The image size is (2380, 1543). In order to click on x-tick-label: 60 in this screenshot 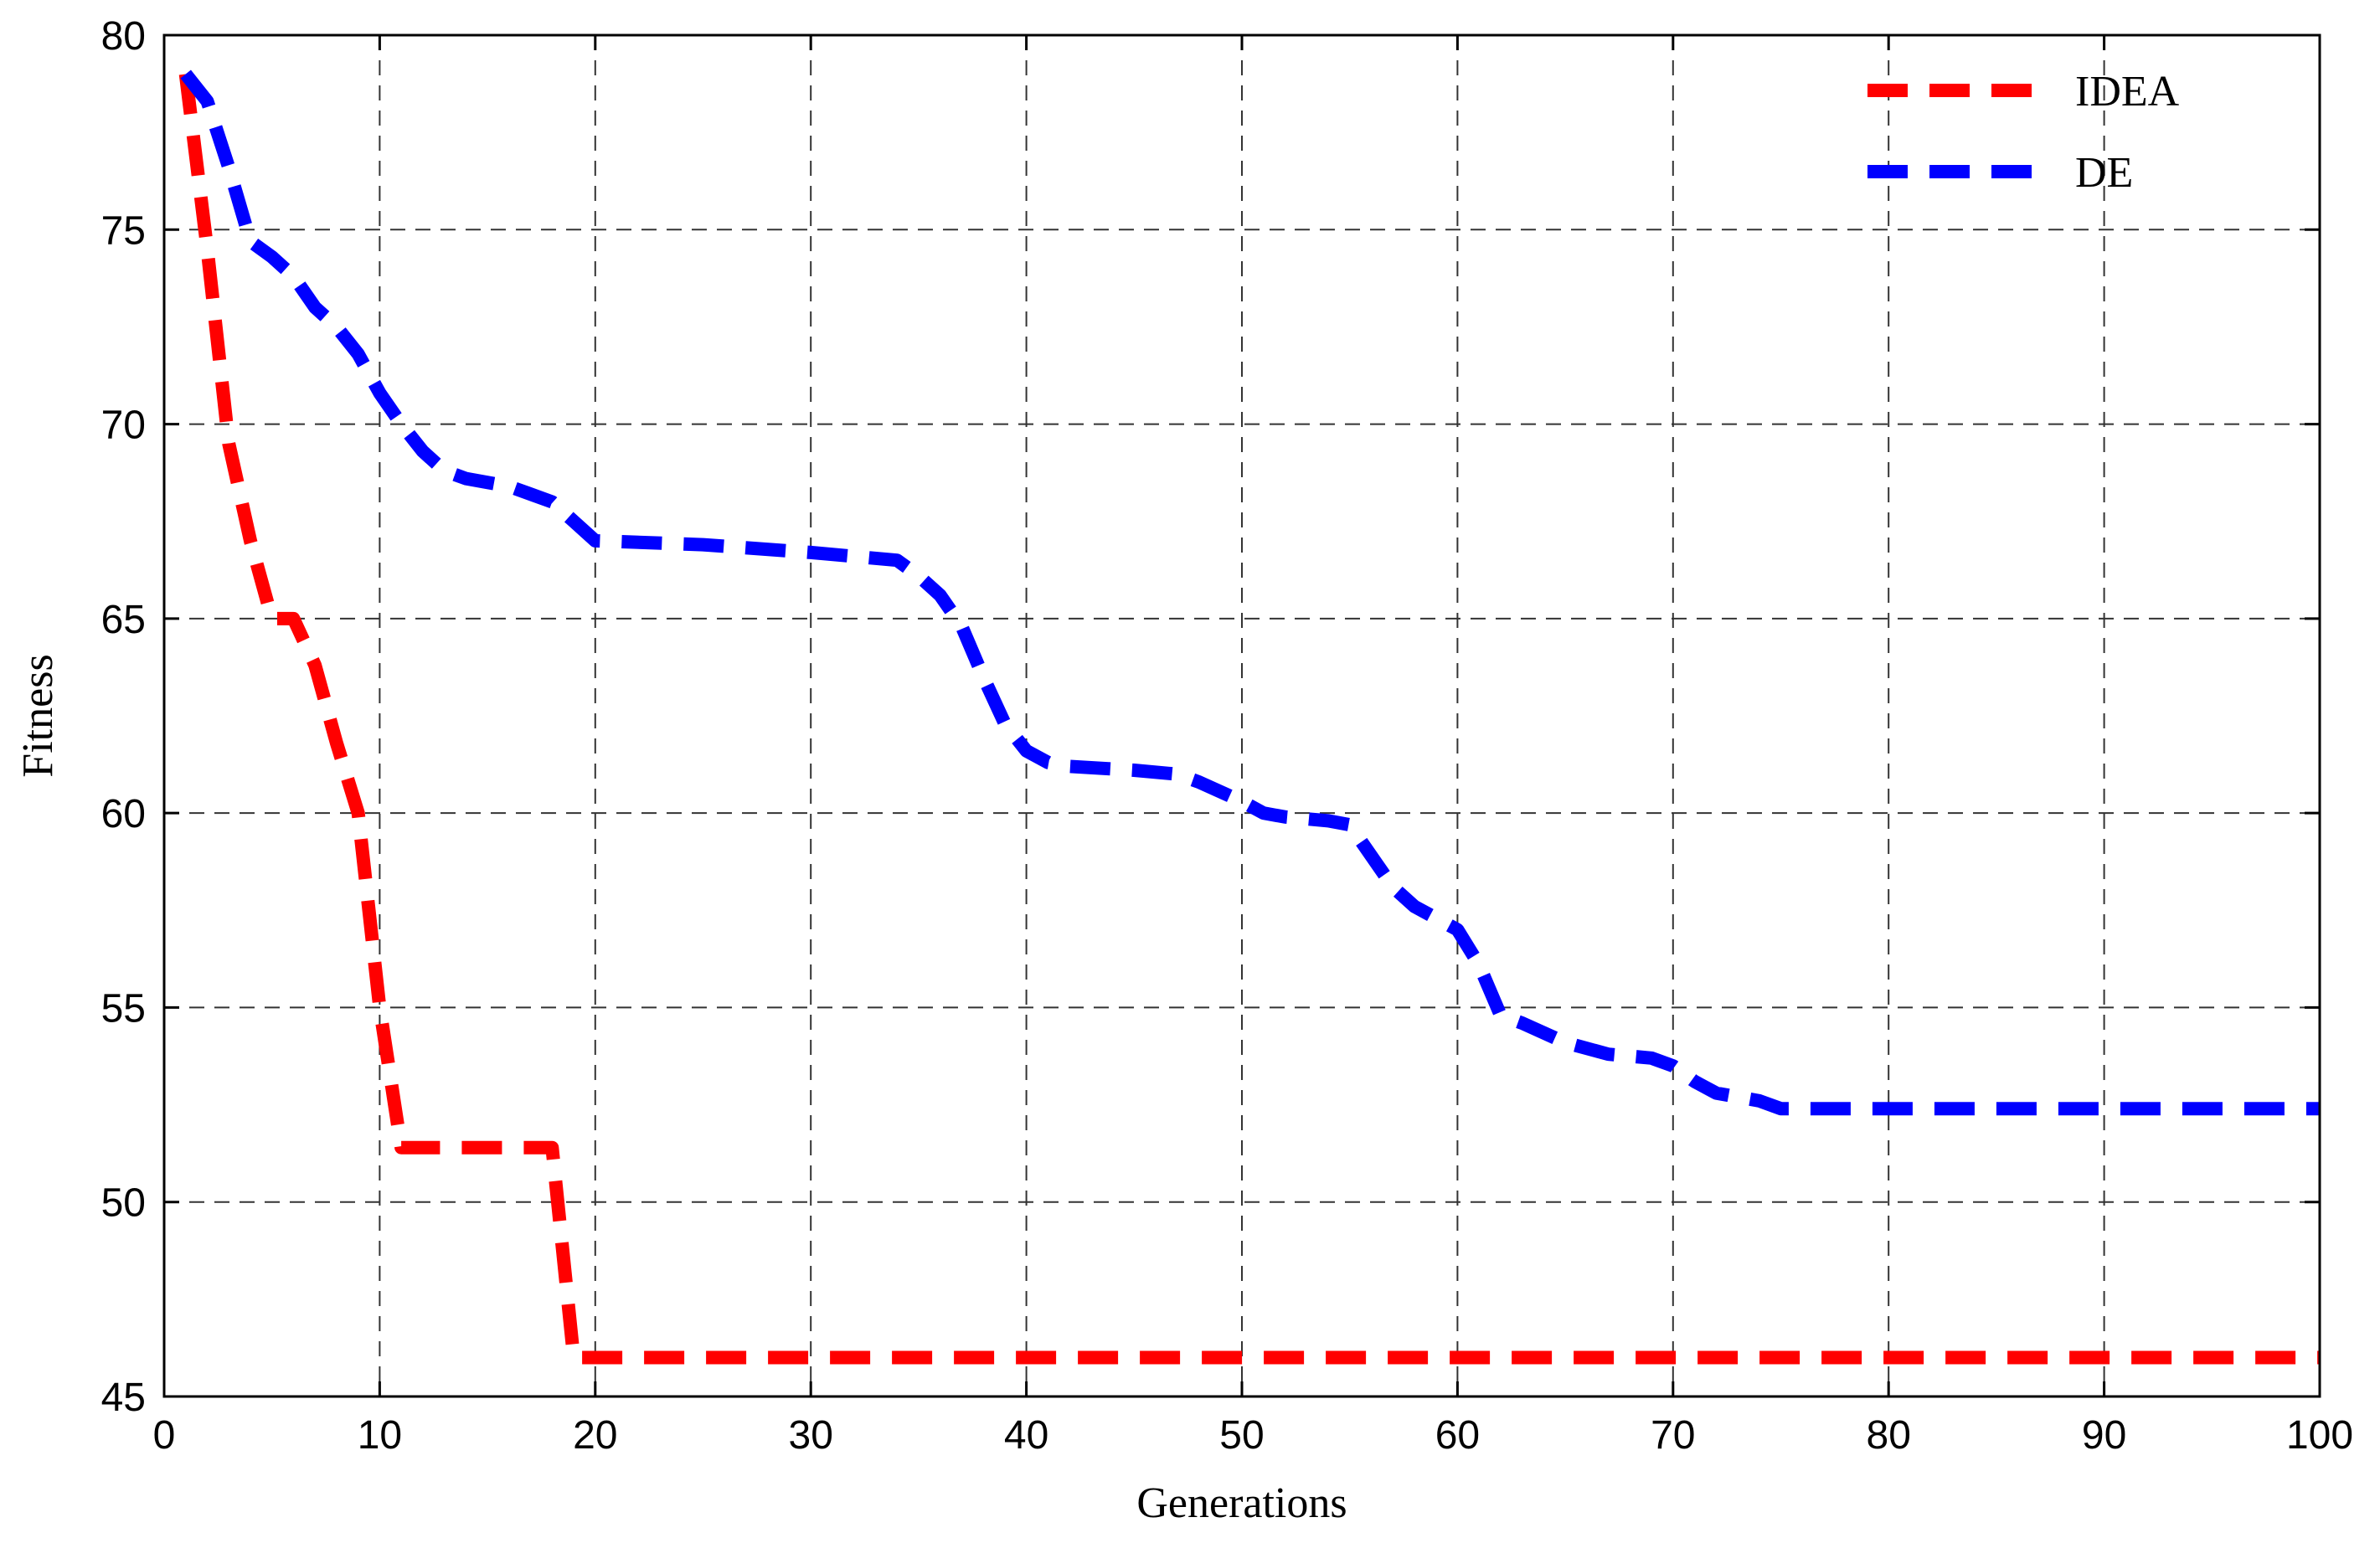, I will do `click(1457, 1435)`.